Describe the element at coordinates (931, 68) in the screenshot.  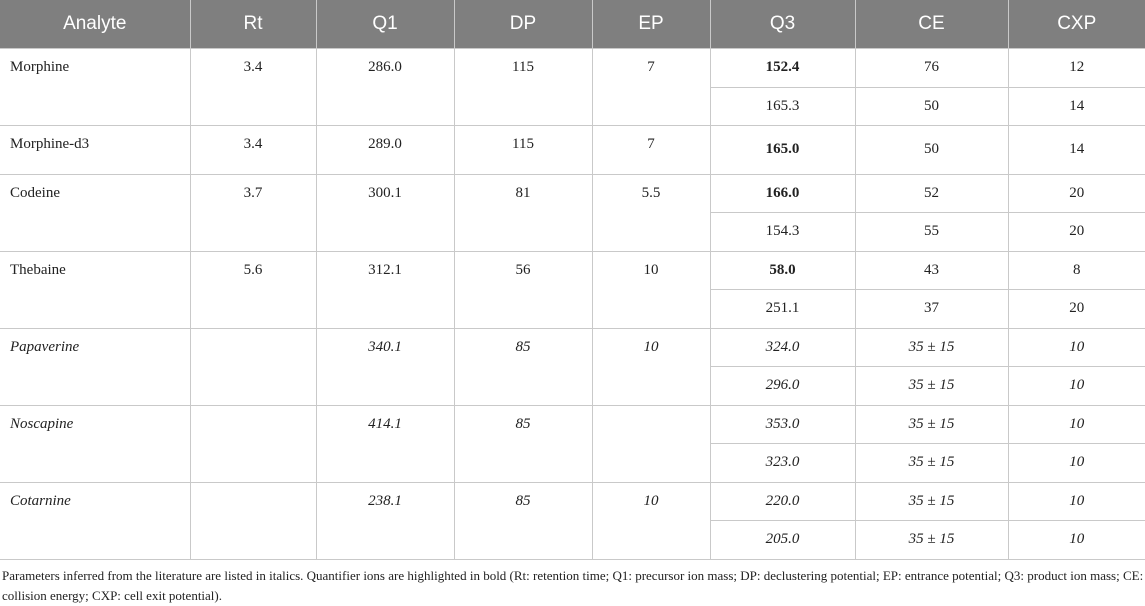
I see `cell: 76` at that location.